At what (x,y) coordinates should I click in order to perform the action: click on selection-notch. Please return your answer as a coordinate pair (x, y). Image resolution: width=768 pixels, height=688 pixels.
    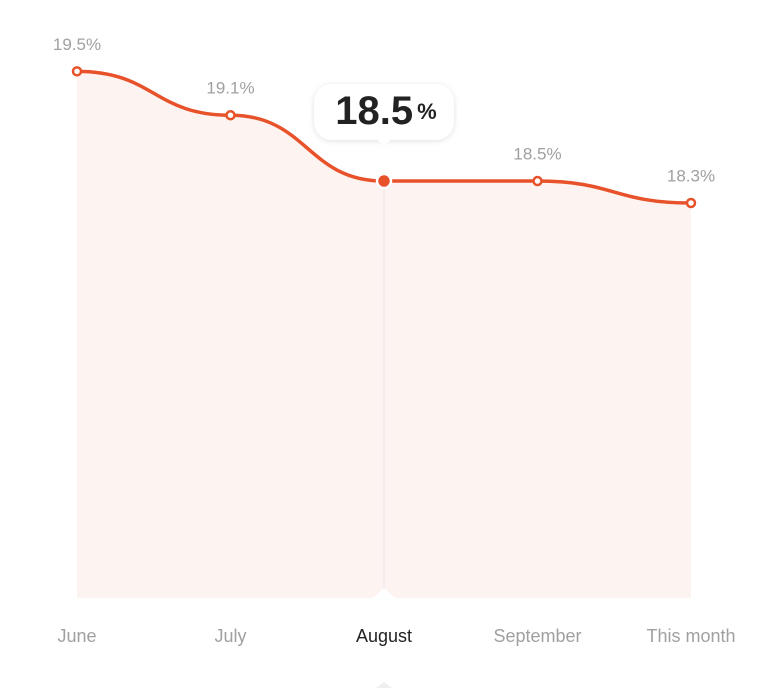
    Looking at the image, I should click on (384, 593).